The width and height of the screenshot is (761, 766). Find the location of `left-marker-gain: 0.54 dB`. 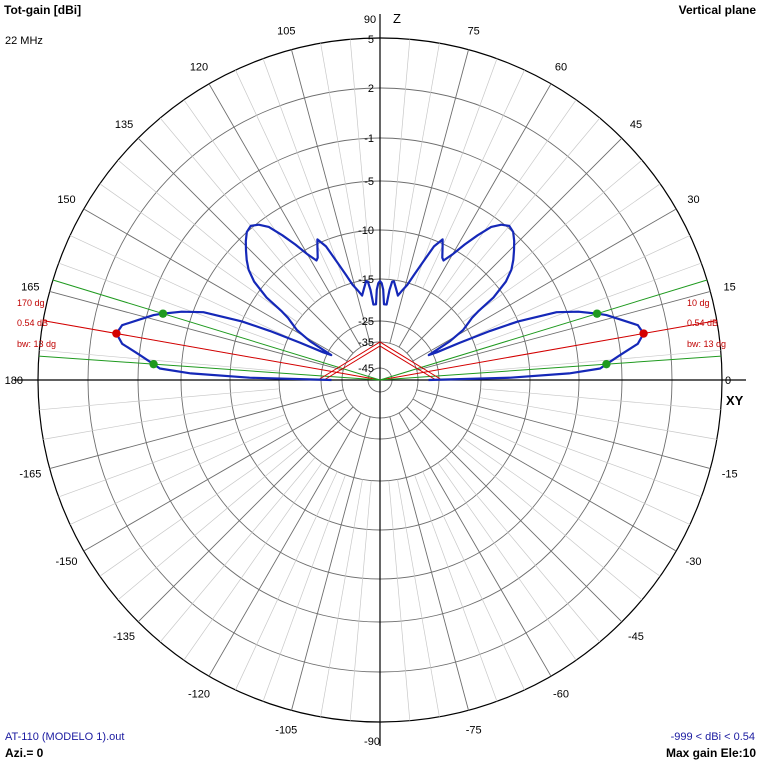

left-marker-gain: 0.54 dB is located at coordinates (32, 323).